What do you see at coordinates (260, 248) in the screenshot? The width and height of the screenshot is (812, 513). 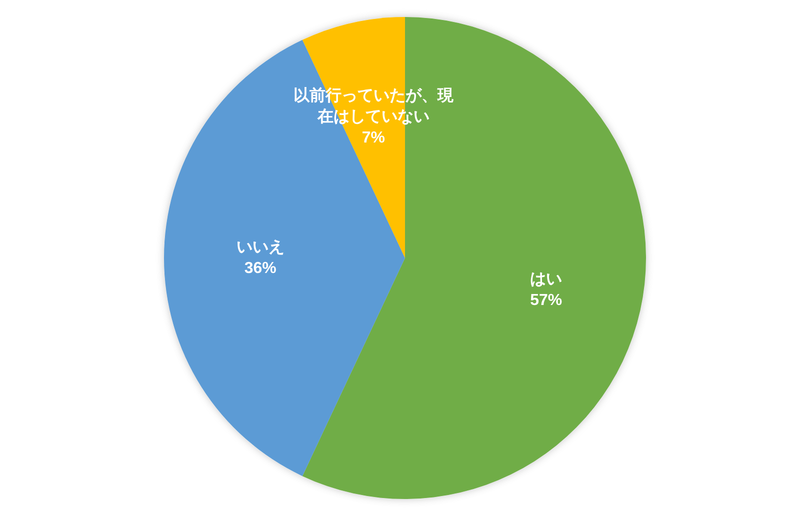 I see `slice-label: いいえ` at bounding box center [260, 248].